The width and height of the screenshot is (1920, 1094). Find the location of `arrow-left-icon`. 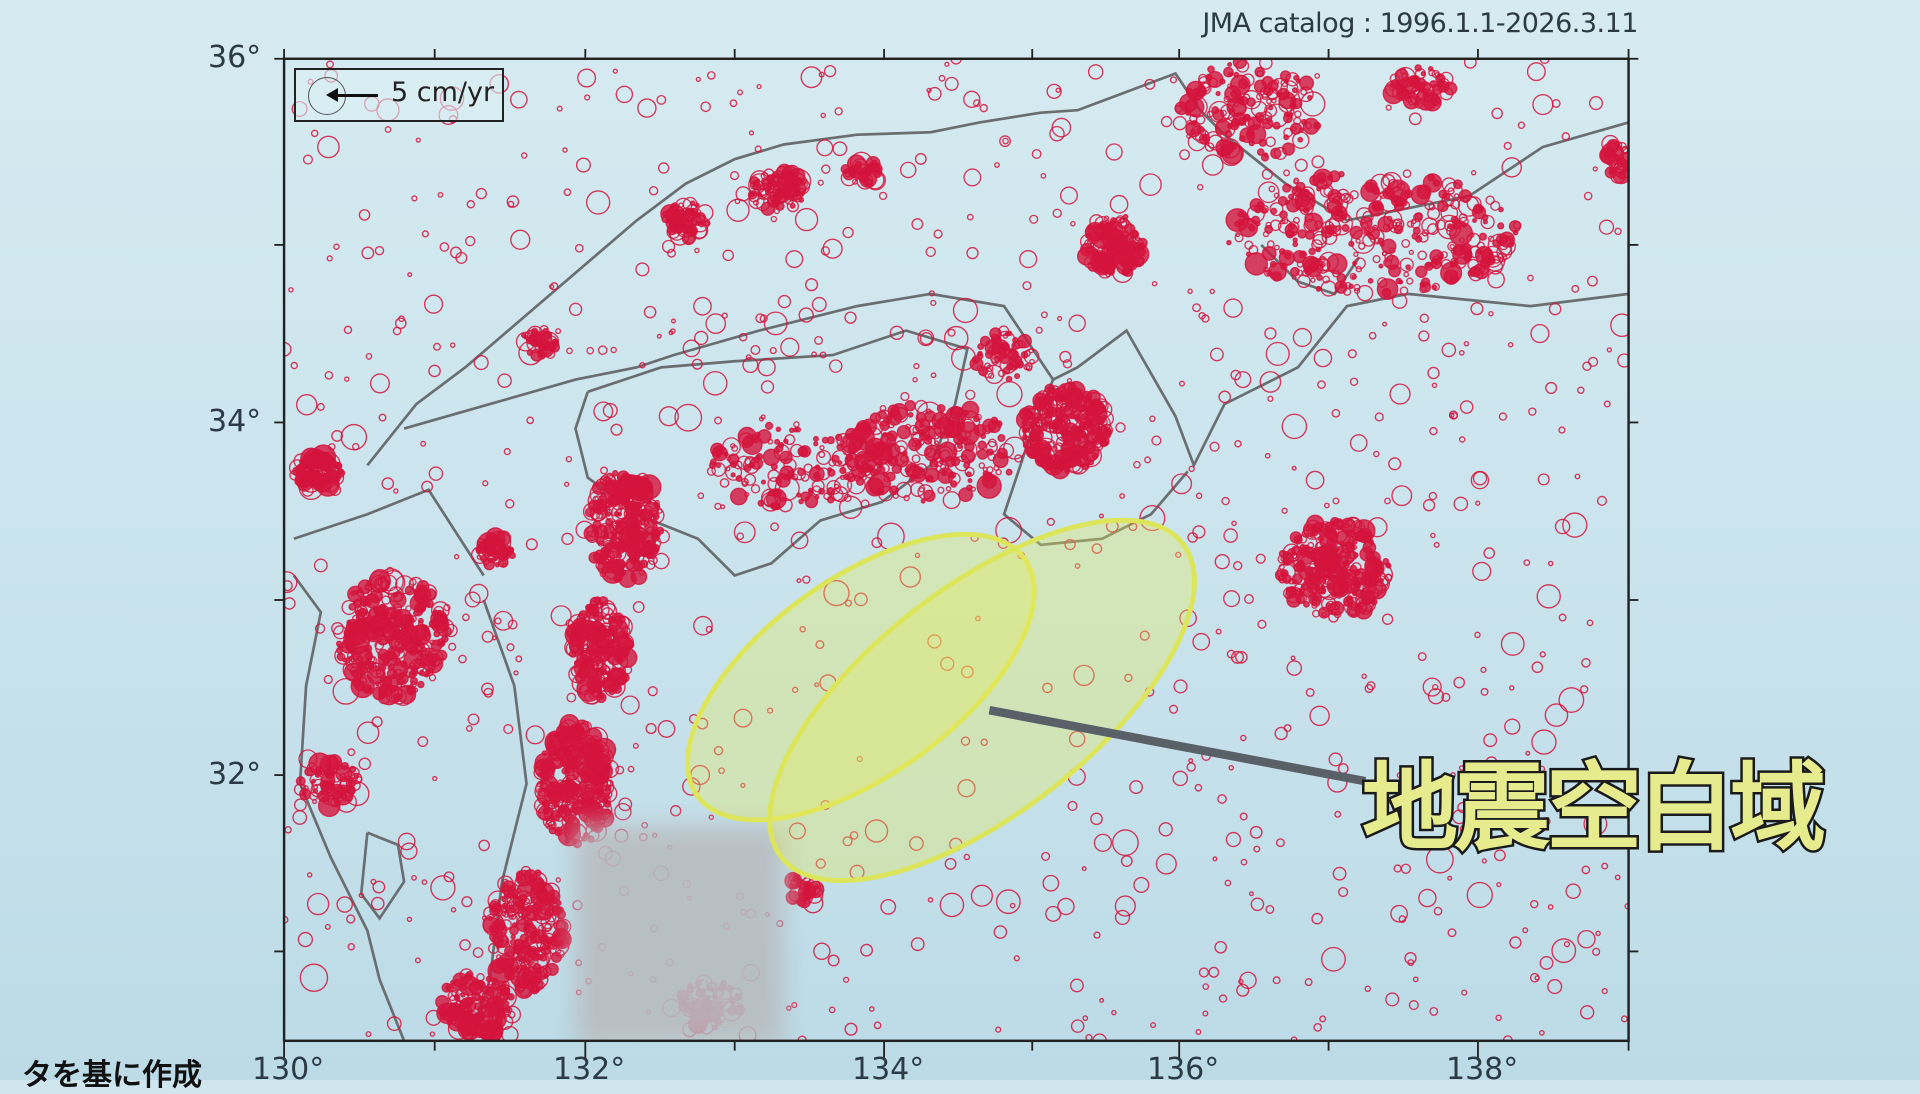

arrow-left-icon is located at coordinates (352, 95).